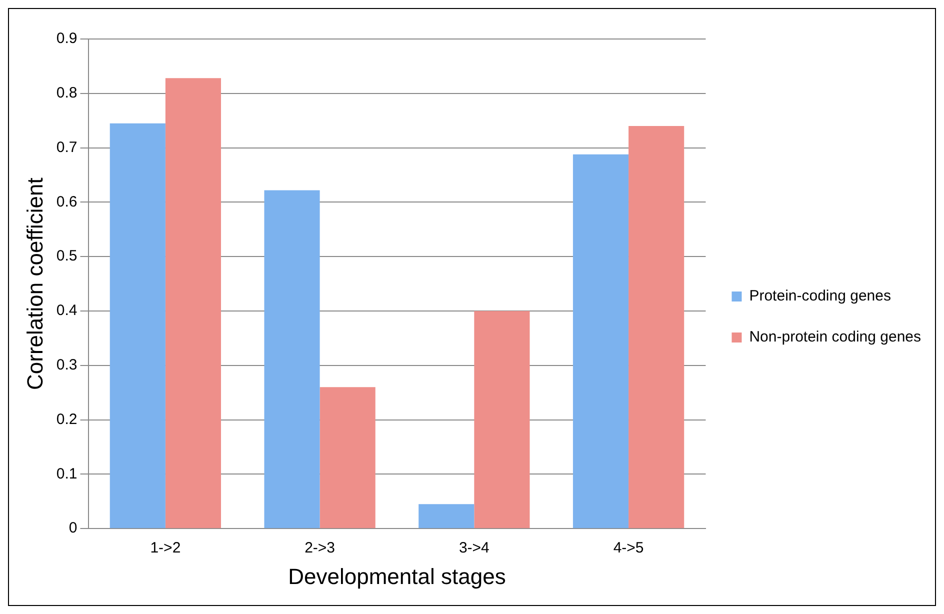 The width and height of the screenshot is (944, 614). What do you see at coordinates (474, 548) in the screenshot?
I see `x-tick-label: 3->4` at bounding box center [474, 548].